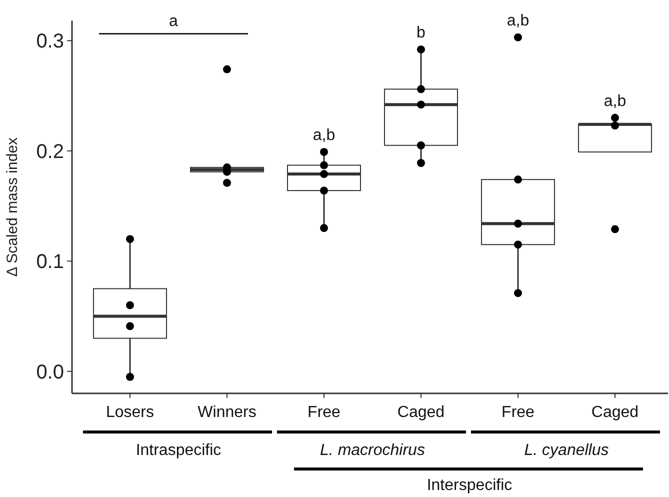  Describe the element at coordinates (421, 33) in the screenshot. I see `annotation: b` at that location.